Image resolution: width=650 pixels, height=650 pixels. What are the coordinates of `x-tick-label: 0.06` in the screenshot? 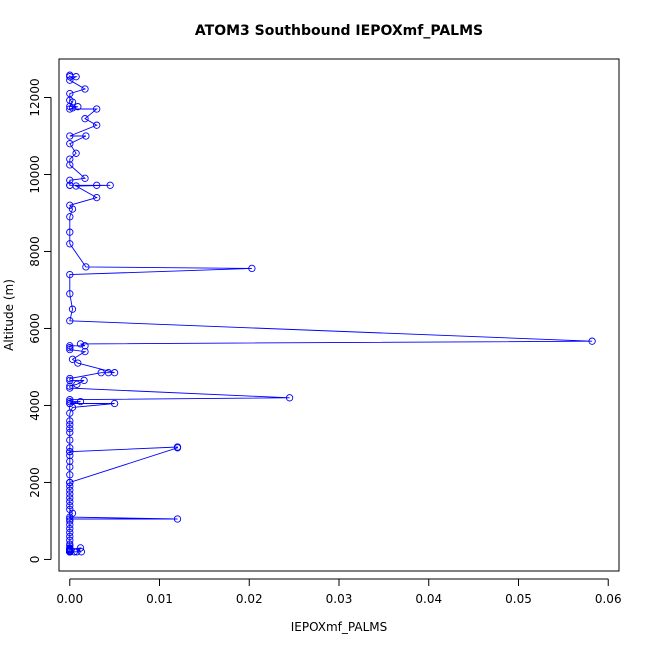 It's located at (608, 599).